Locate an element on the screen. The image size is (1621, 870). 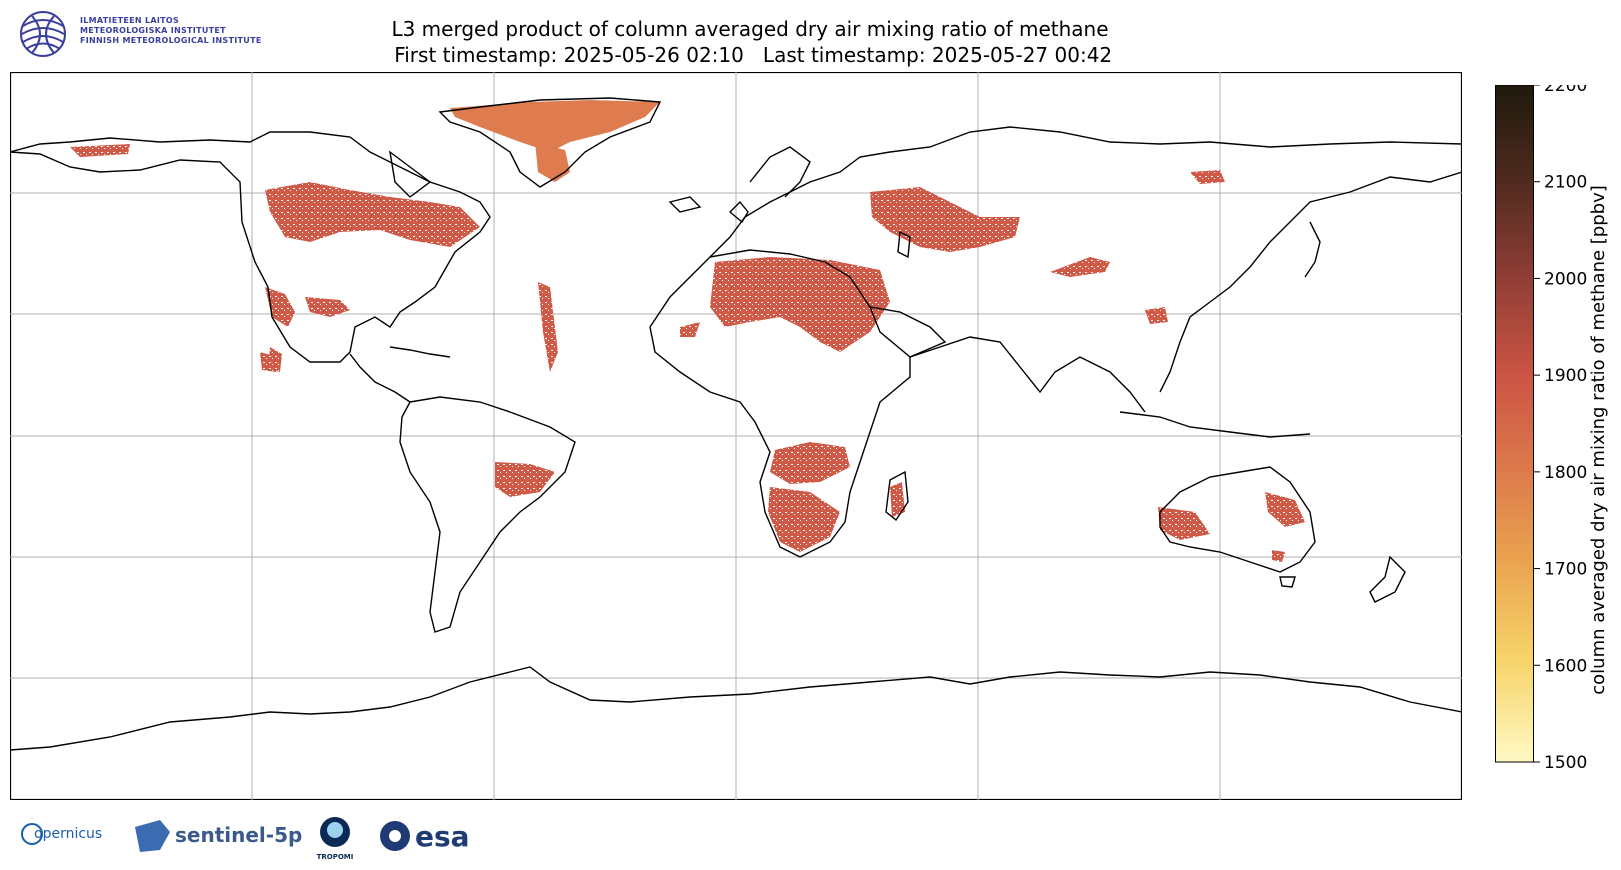
data-atlantic-strip is located at coordinates (548, 327).